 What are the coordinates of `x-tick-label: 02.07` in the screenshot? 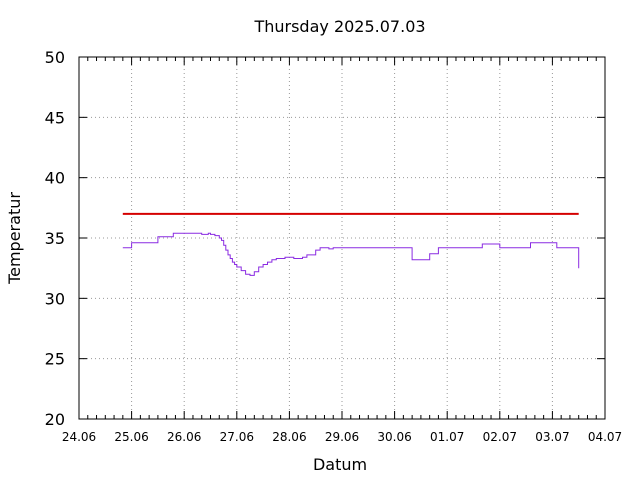 It's located at (500, 437).